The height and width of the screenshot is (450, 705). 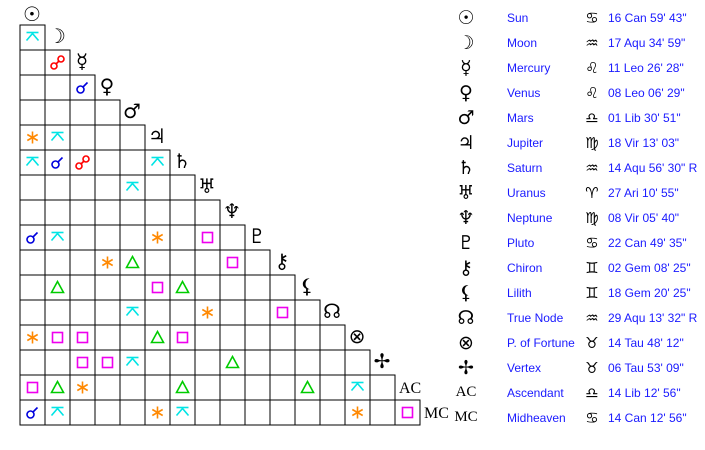 What do you see at coordinates (592, 392) in the screenshot?
I see `zodiac-sign-icon: ♎` at bounding box center [592, 392].